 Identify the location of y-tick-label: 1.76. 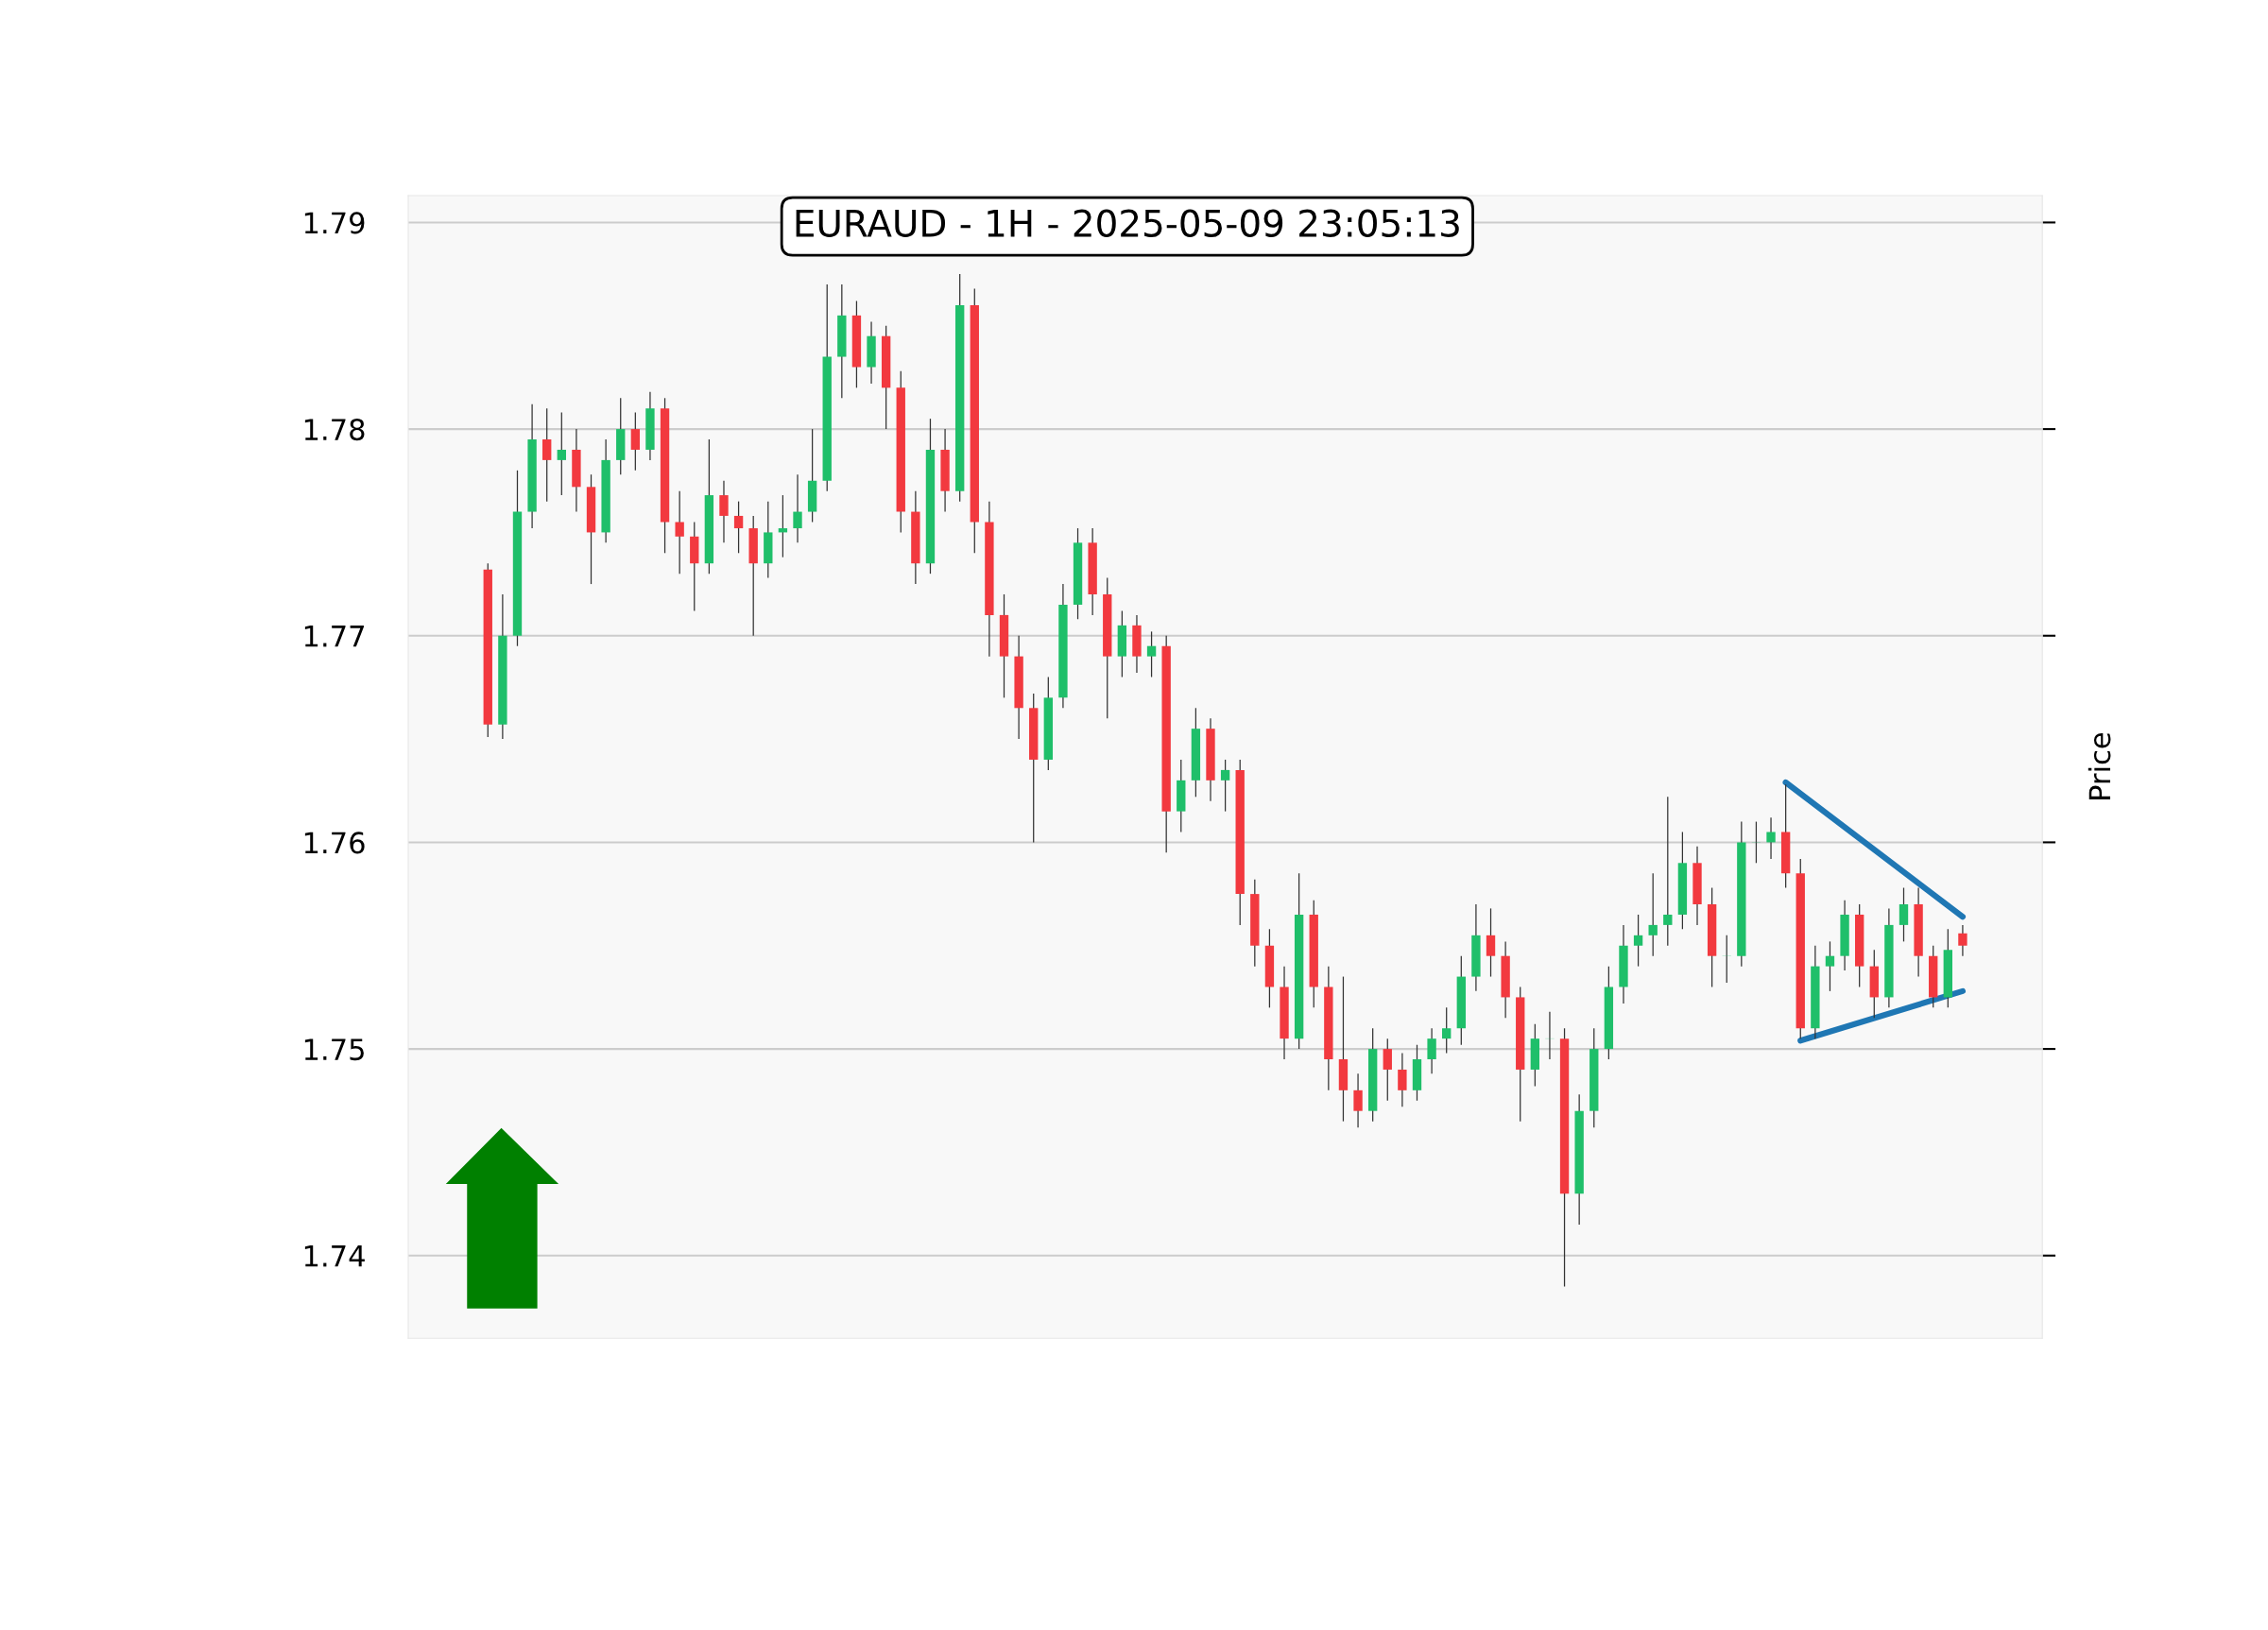
(334, 843).